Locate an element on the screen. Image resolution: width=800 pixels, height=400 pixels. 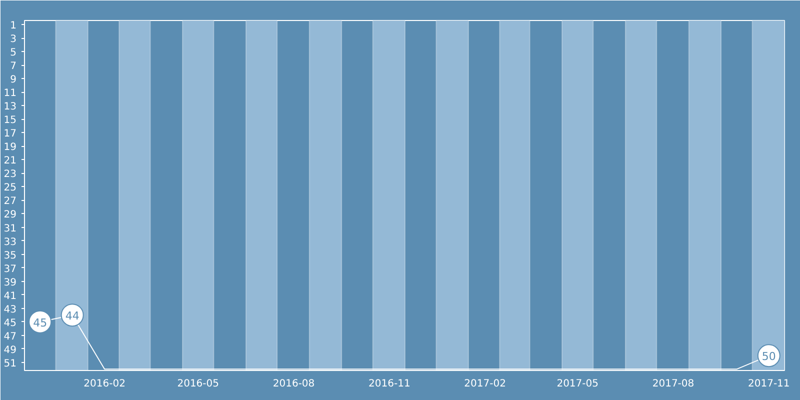
y-tick-label: 47 is located at coordinates (10, 336).